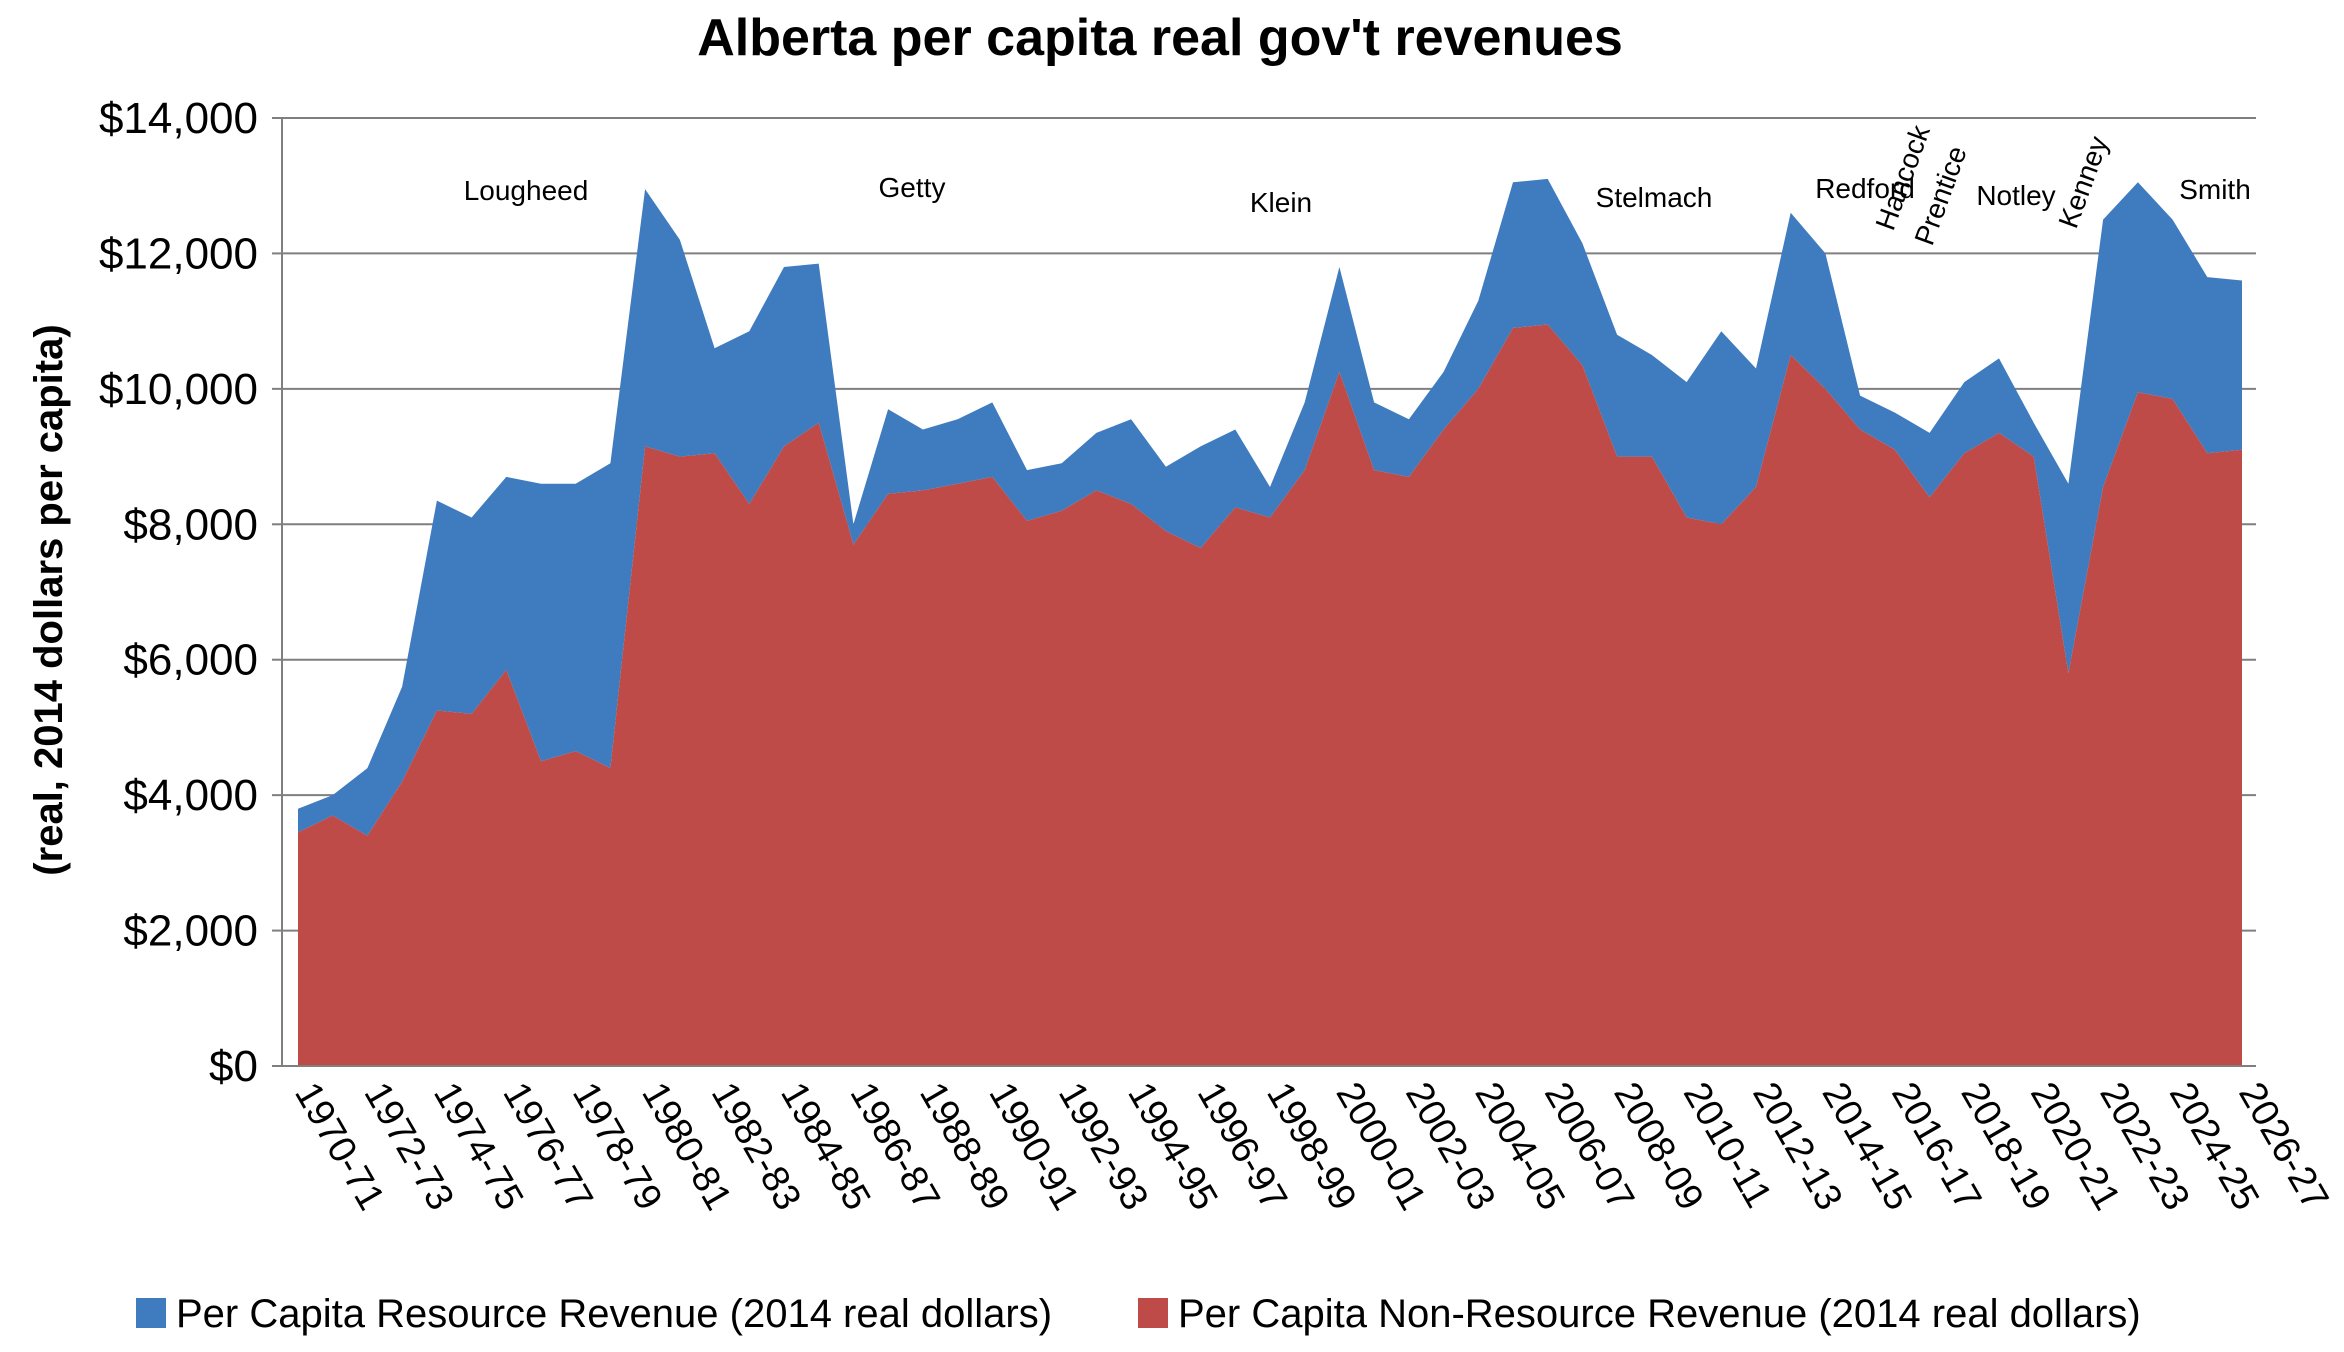  I want to click on annotation-notley: Notley, so click(2015, 195).